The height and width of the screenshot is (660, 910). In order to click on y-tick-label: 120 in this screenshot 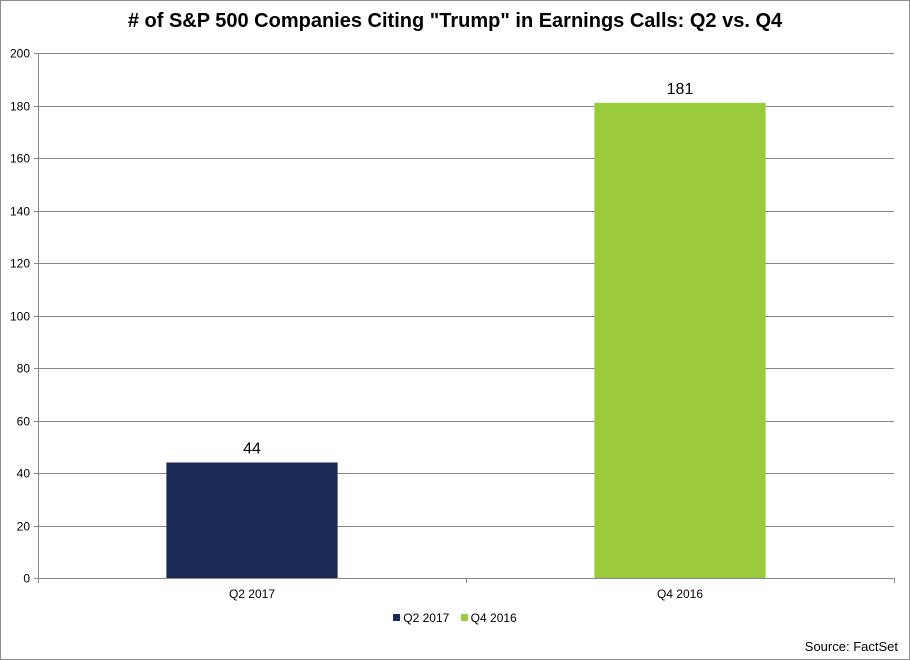, I will do `click(20, 264)`.